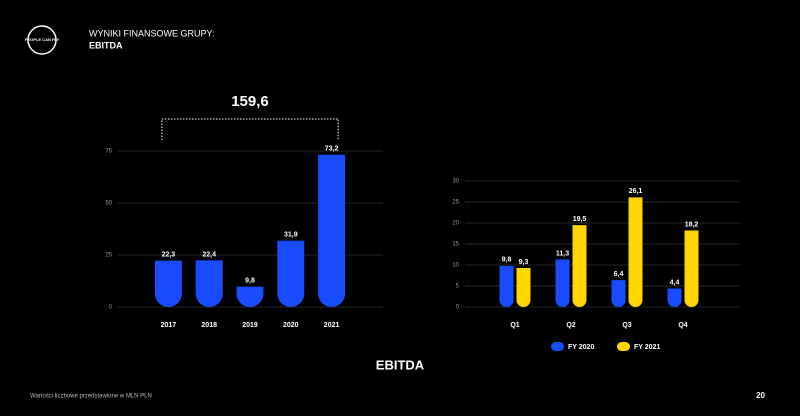  I want to click on legend-label: FY 2020, so click(581, 347).